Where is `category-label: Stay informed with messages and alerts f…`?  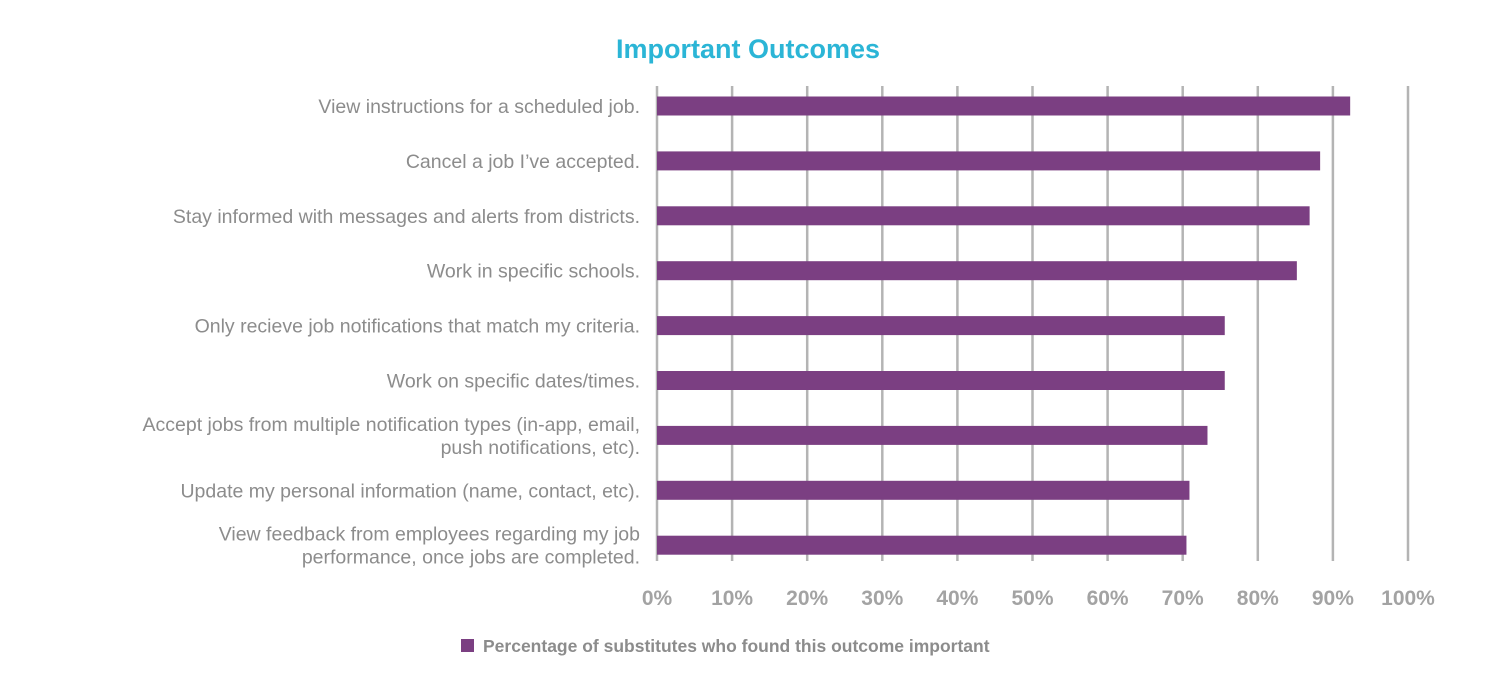
category-label: Stay informed with messages and alerts f… is located at coordinates (406, 217).